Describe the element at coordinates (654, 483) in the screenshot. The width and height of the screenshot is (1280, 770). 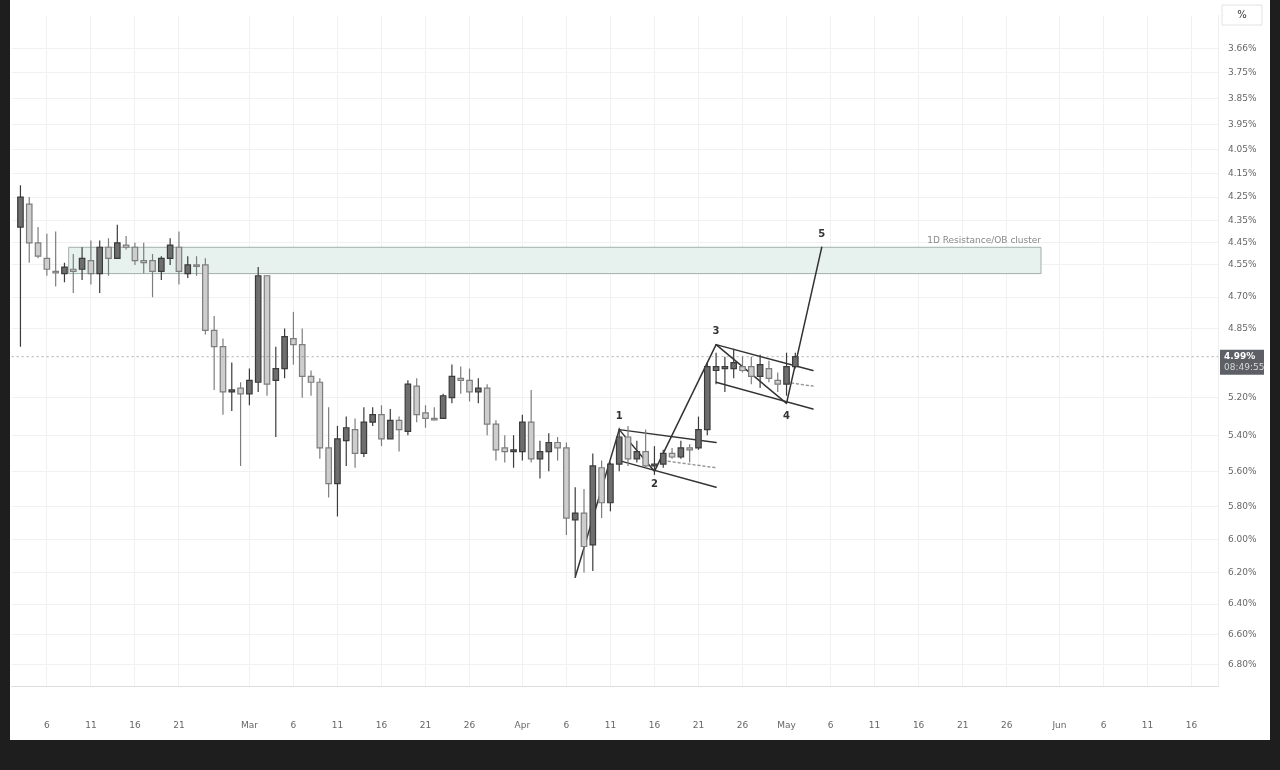
I see `annotation: 2` at that location.